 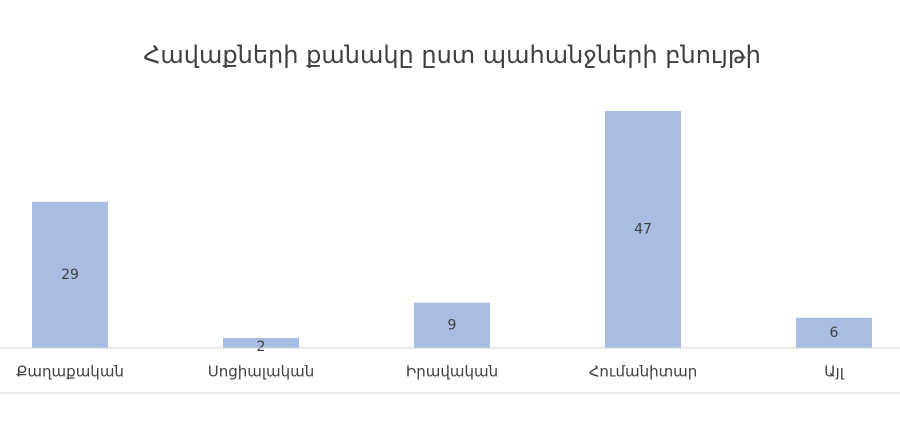 What do you see at coordinates (452, 372) in the screenshot?
I see `x-tick-label: Իրավական` at bounding box center [452, 372].